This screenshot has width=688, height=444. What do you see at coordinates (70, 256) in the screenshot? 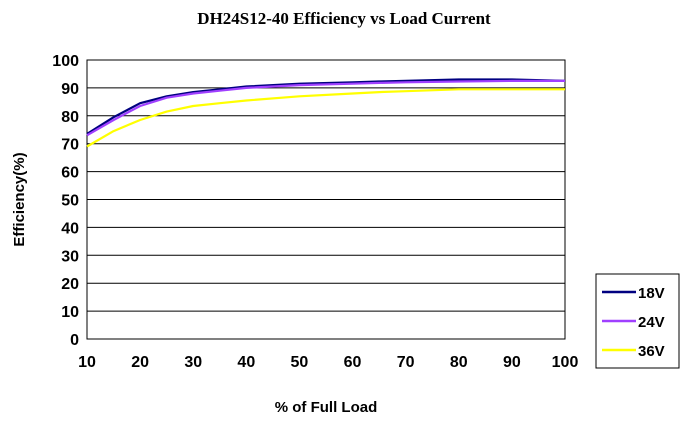
I see `y-tick-label: 30` at bounding box center [70, 256].